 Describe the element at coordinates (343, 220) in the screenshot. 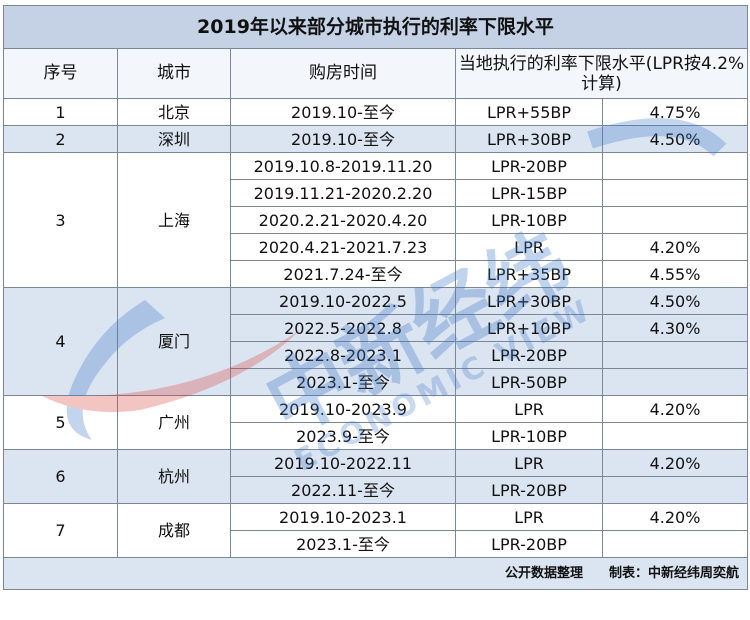

I see `row-period: 2020.2.21-2020.4.20` at that location.